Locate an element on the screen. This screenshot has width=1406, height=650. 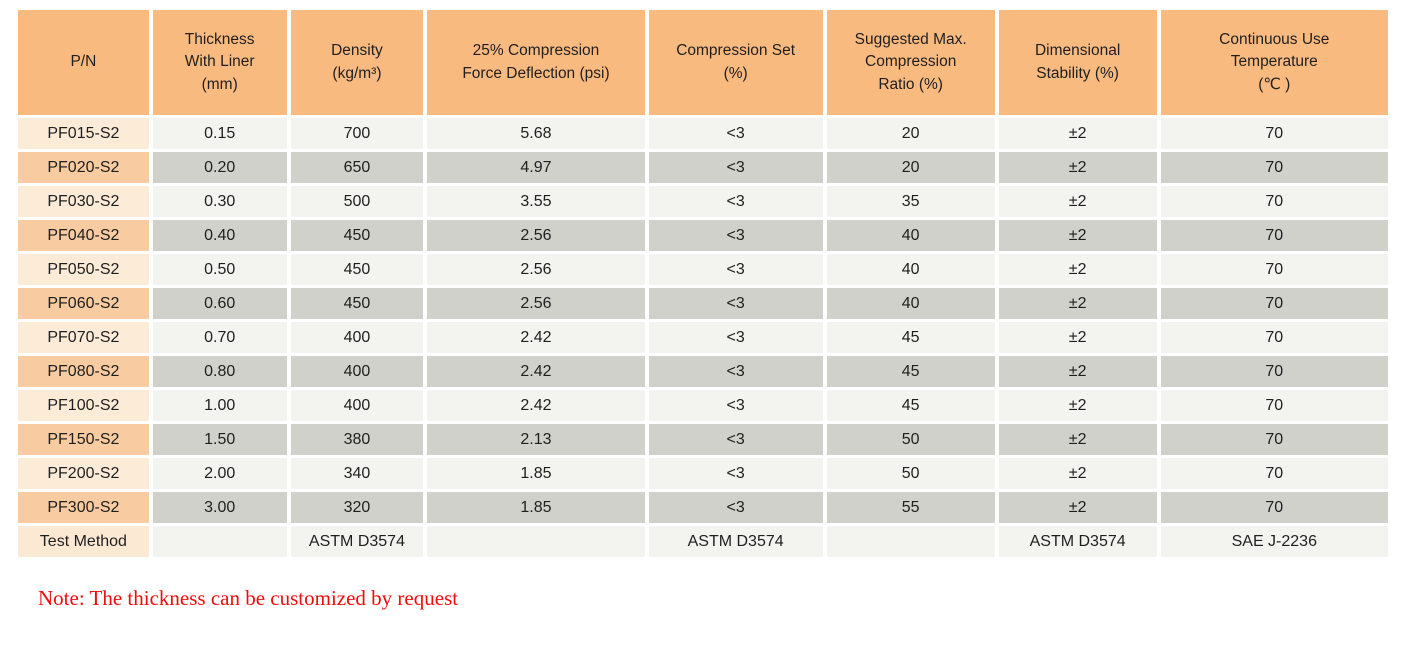
table-row: PF080-S2 0.80 400 2.42 <3 45 ±2 70 is located at coordinates (703, 371).